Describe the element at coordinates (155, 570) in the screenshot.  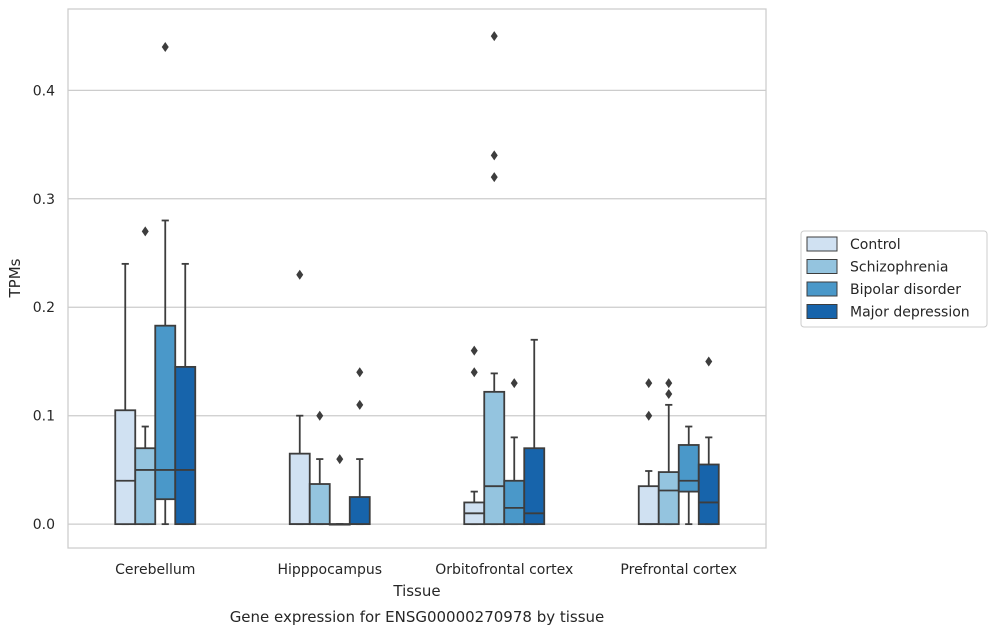
I see `x-tick-label: Cerebellum` at that location.